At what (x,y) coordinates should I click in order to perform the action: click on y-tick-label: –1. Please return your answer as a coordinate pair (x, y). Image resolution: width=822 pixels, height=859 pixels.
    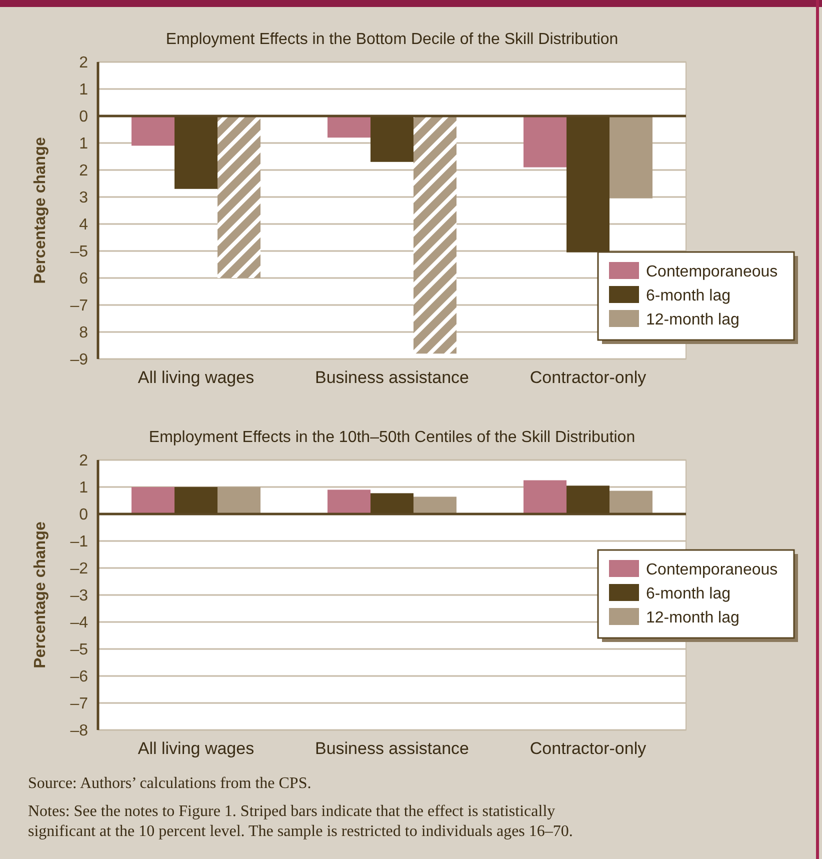
    Looking at the image, I should click on (79, 542).